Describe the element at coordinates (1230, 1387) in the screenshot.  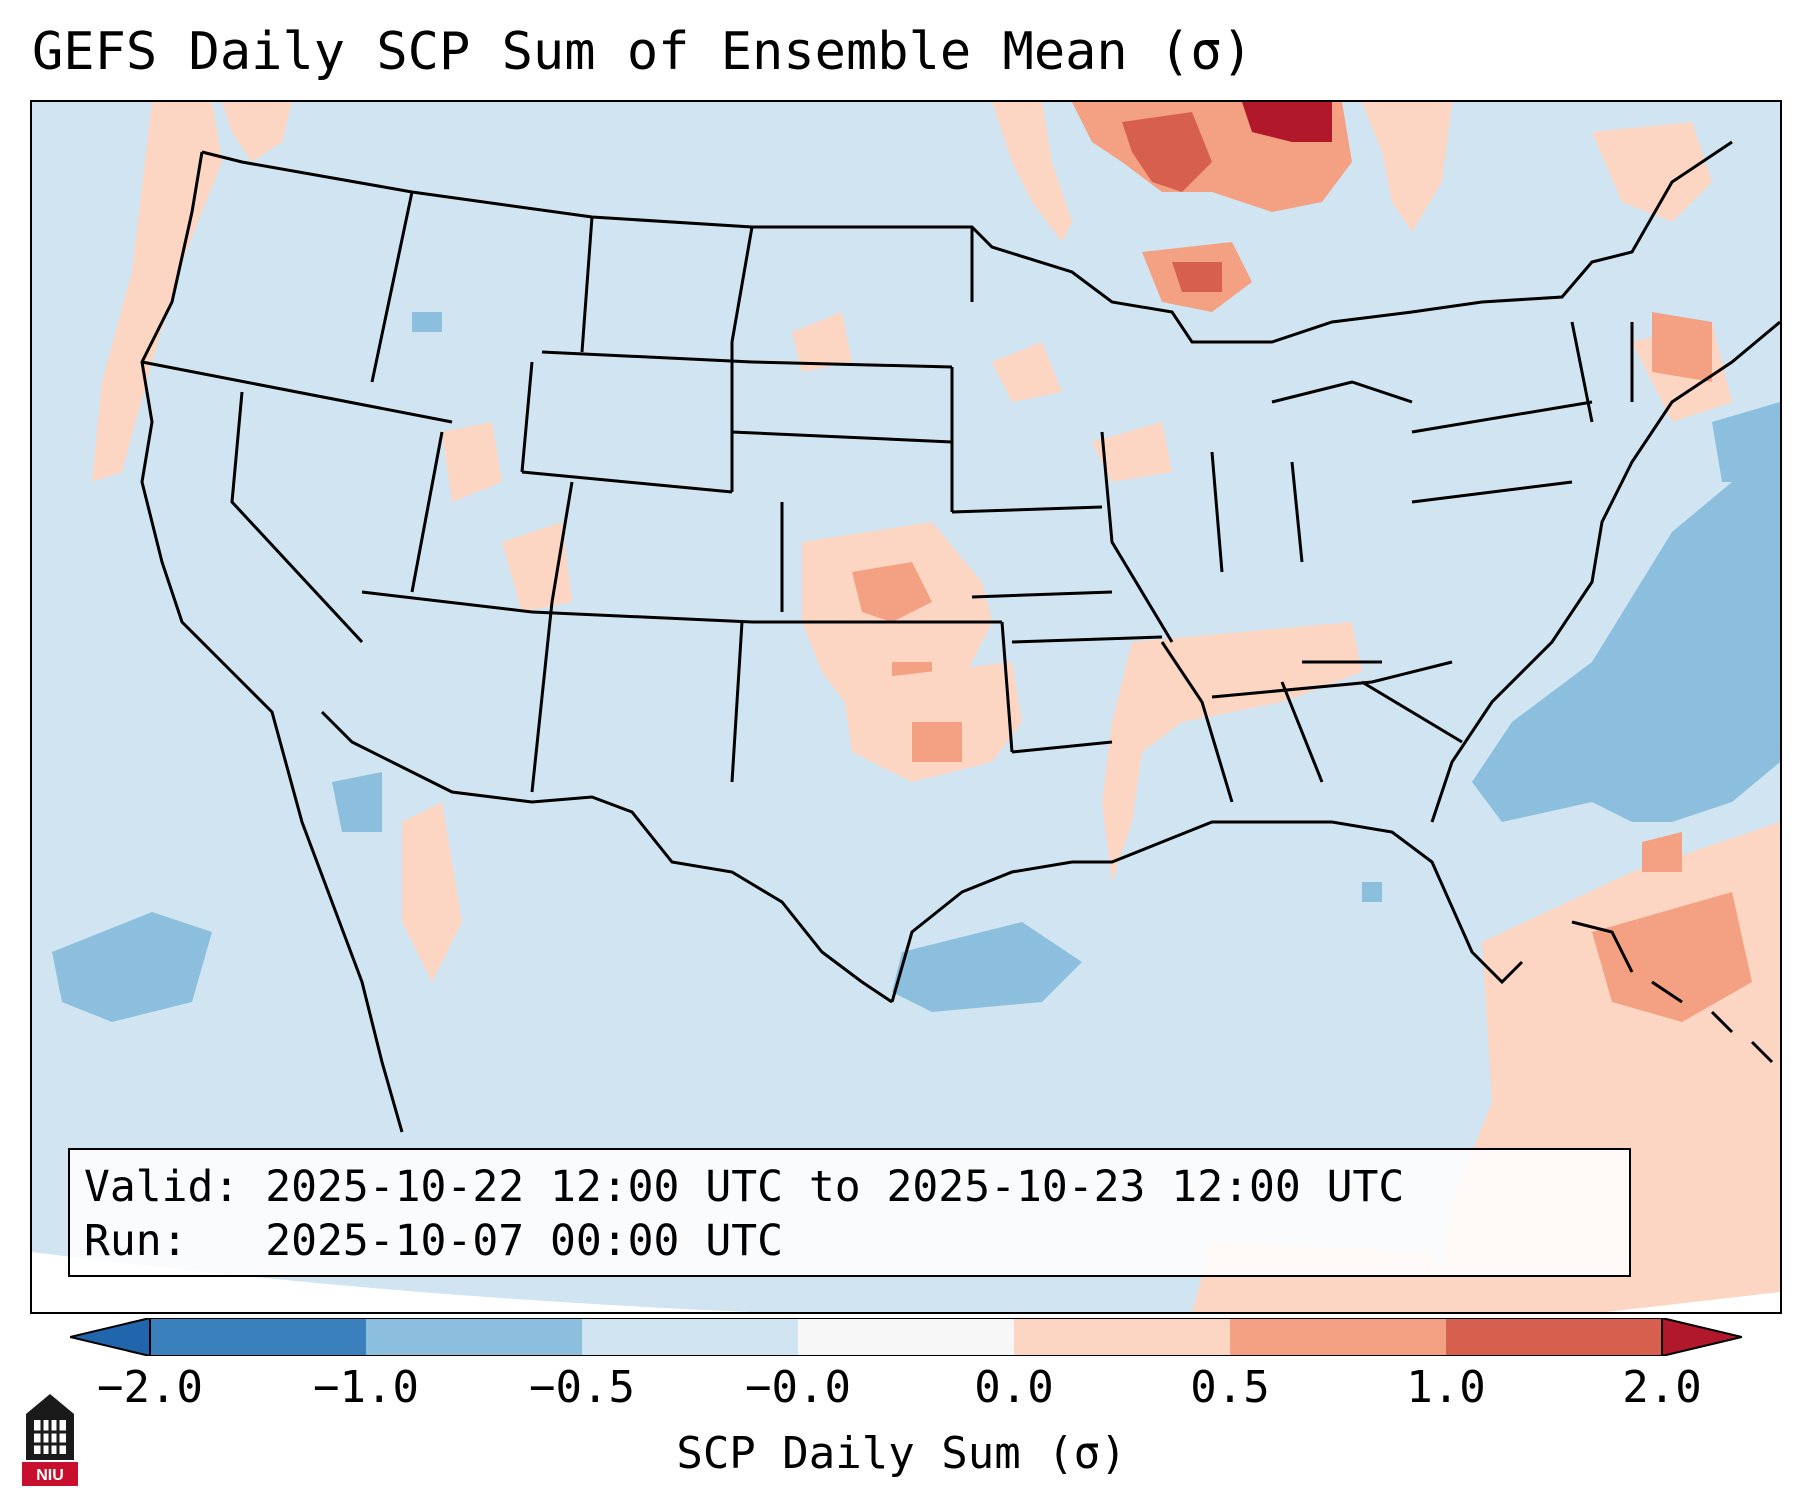
I see `colorbar-tick-label: 0.5` at that location.